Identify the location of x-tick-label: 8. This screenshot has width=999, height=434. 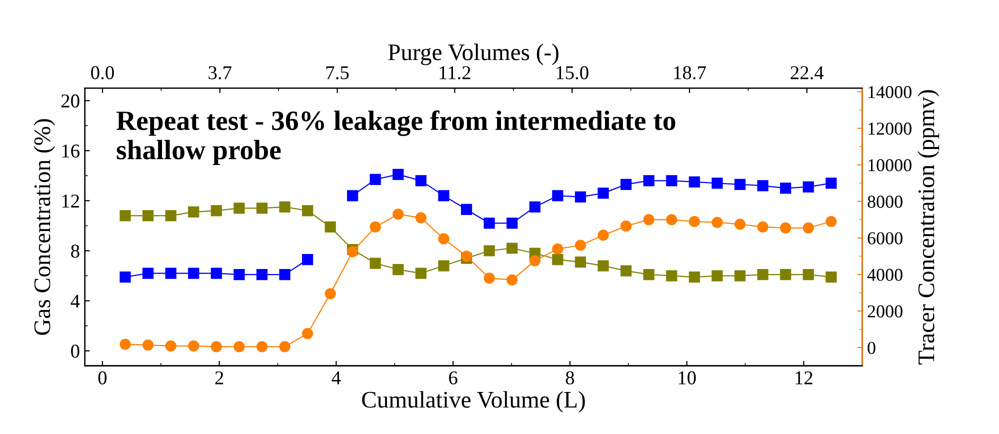
(570, 377).